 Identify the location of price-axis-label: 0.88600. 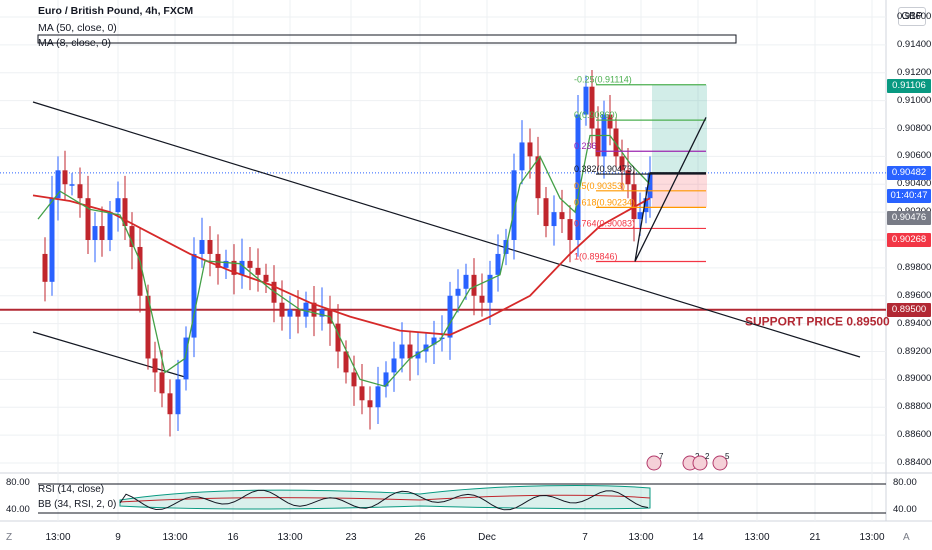
(914, 435).